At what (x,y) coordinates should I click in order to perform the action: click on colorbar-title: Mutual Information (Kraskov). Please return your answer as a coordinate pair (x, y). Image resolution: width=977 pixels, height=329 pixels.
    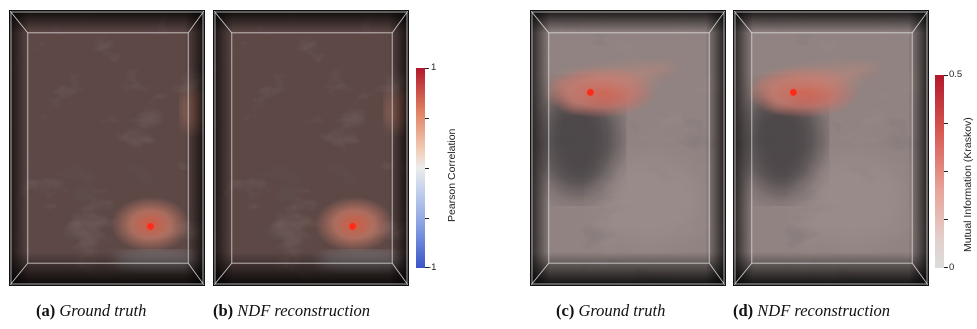
    Looking at the image, I should click on (968, 184).